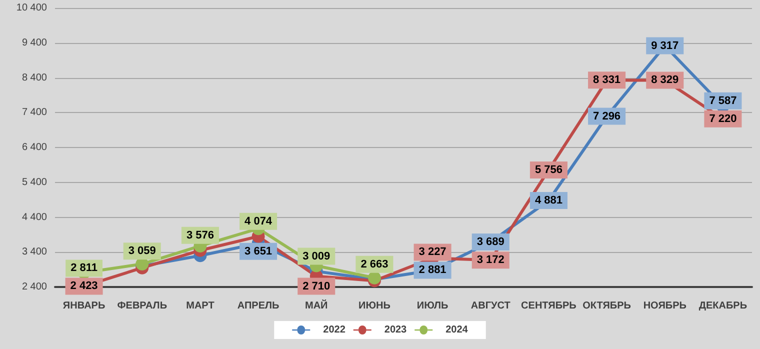 This screenshot has width=760, height=349. What do you see at coordinates (258, 251) in the screenshot?
I see `data-label: 3 651` at bounding box center [258, 251].